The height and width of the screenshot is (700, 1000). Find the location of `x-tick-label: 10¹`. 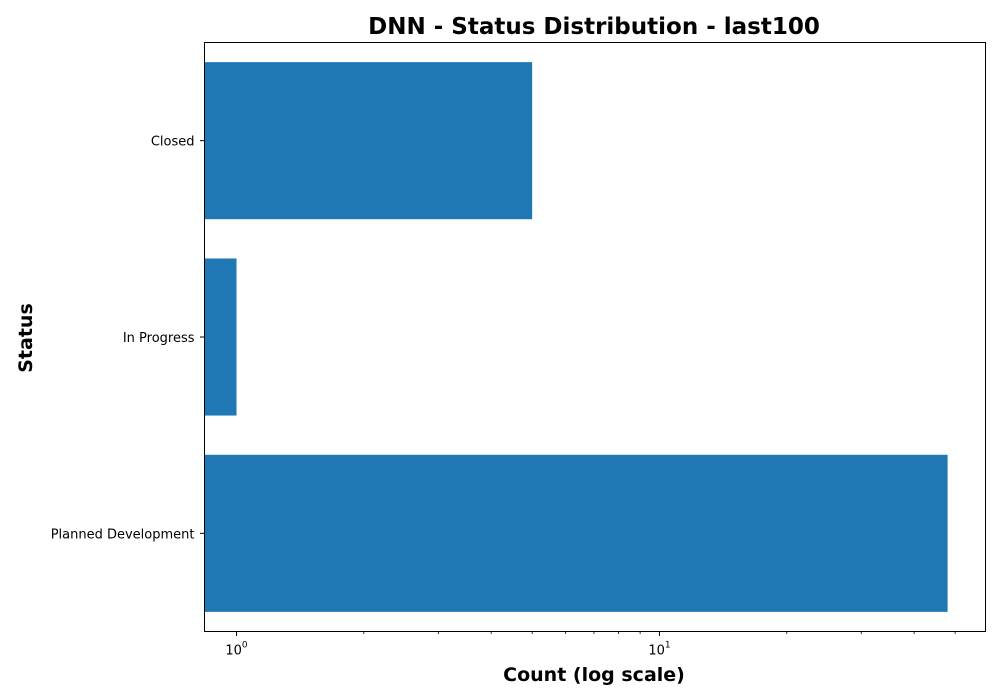

x-tick-label: 10¹ is located at coordinates (659, 650).